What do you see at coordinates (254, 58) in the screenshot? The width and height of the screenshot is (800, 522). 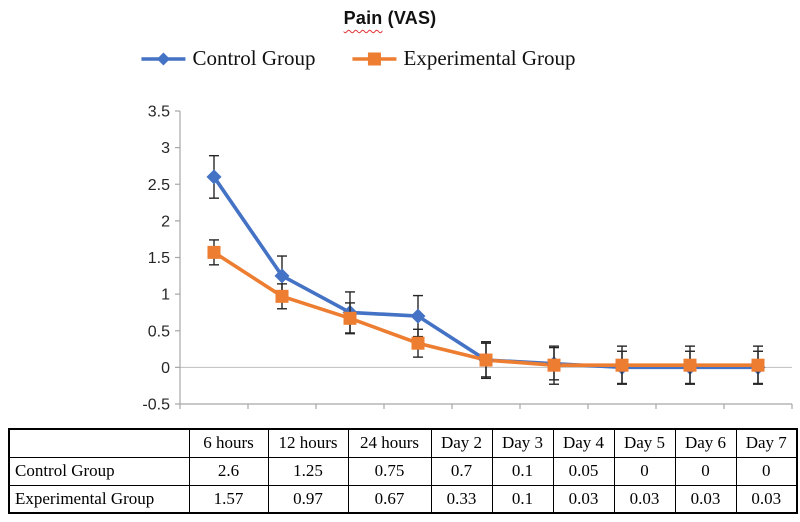 I see `legend-label-control-group: Control Group` at bounding box center [254, 58].